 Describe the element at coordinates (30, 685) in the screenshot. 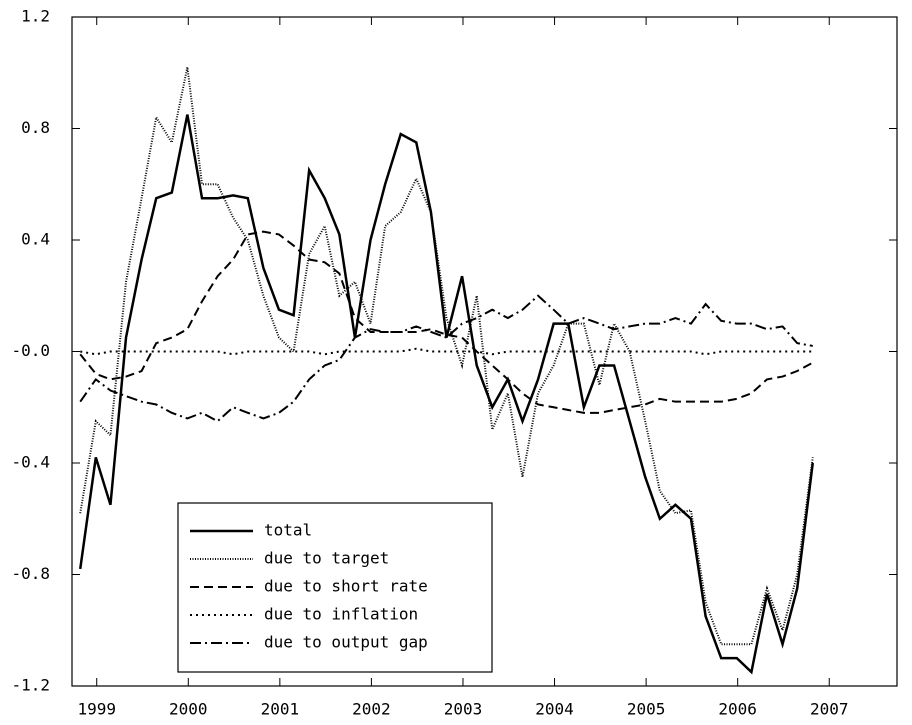

I see `y-tick-label: -1.2` at that location.